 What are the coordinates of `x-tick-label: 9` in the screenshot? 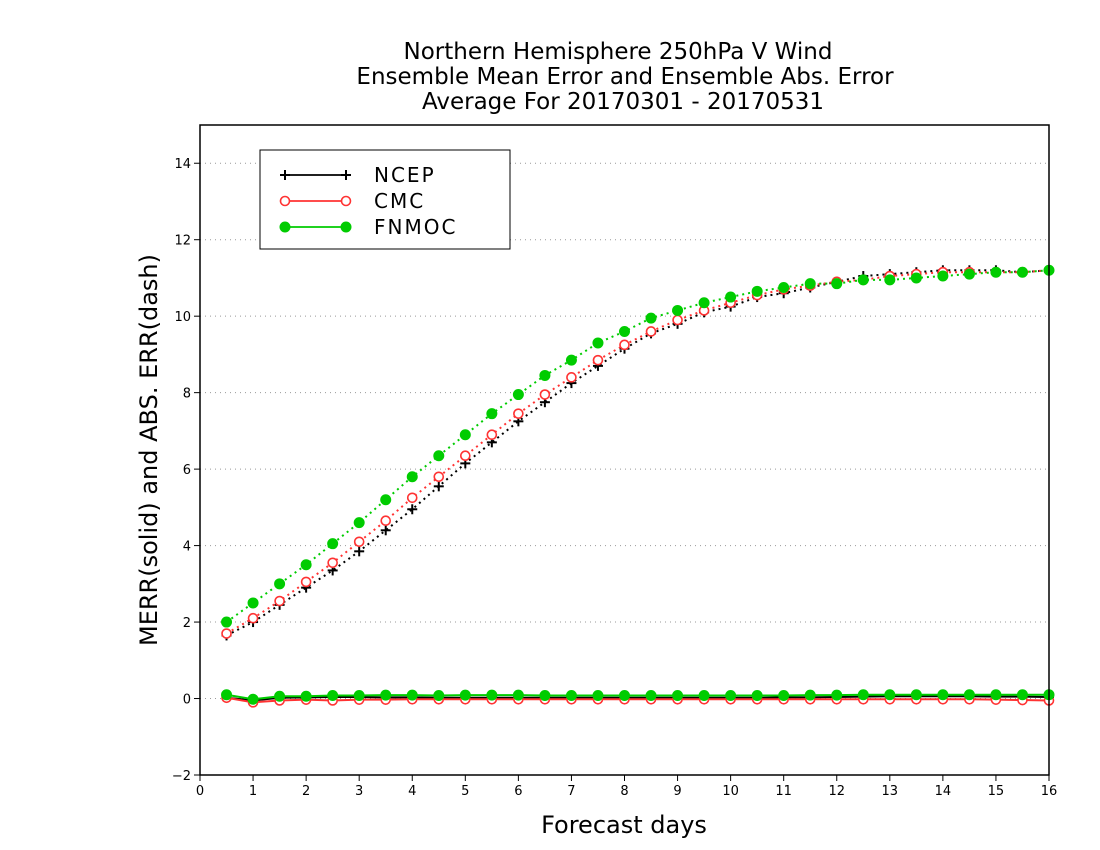 It's located at (677, 791).